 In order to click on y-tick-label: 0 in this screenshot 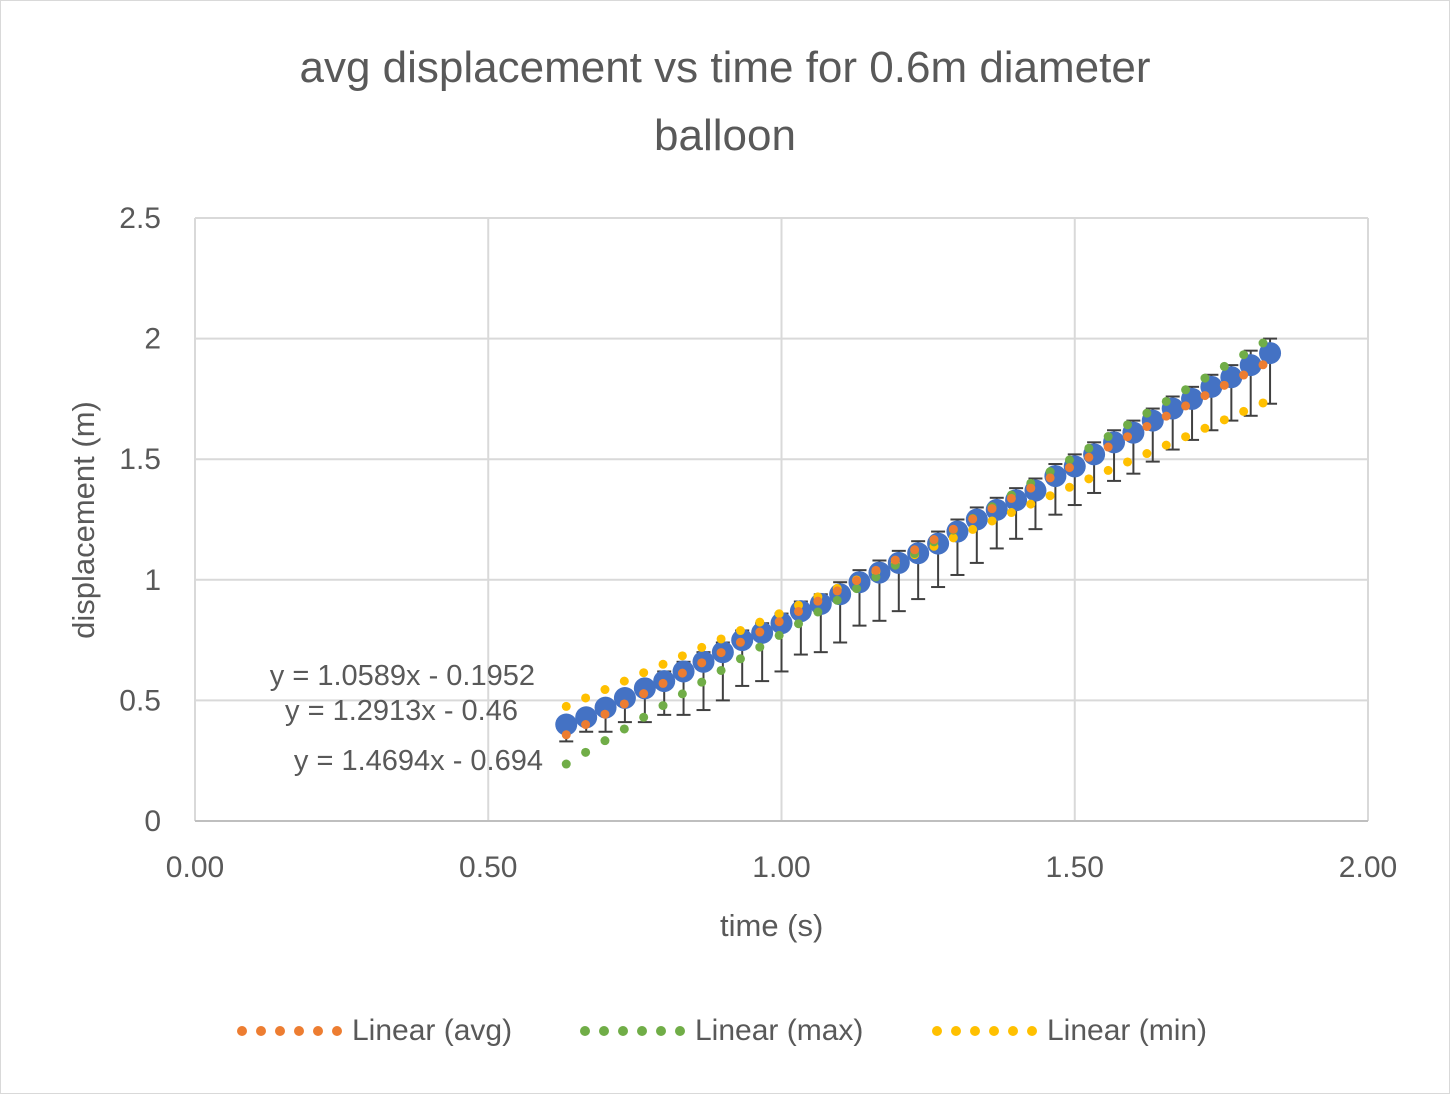, I will do `click(152, 821)`.